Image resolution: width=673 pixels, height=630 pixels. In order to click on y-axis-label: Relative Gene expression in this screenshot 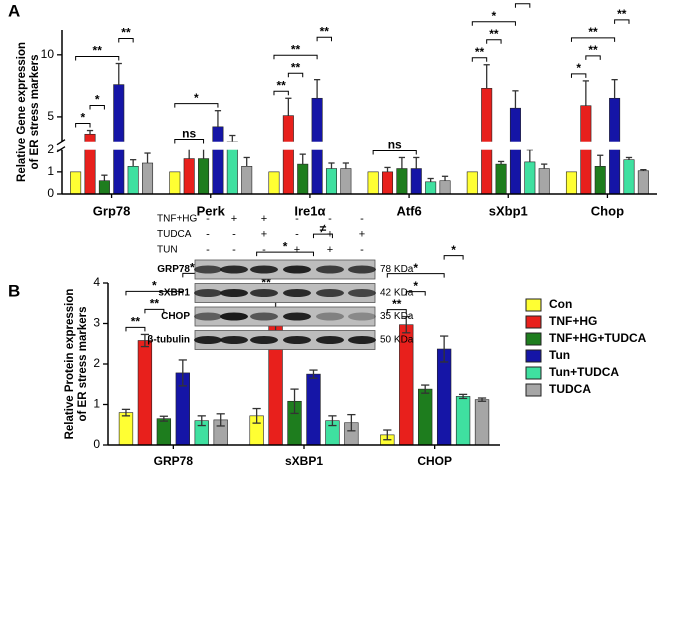, I will do `click(22, 112)`.